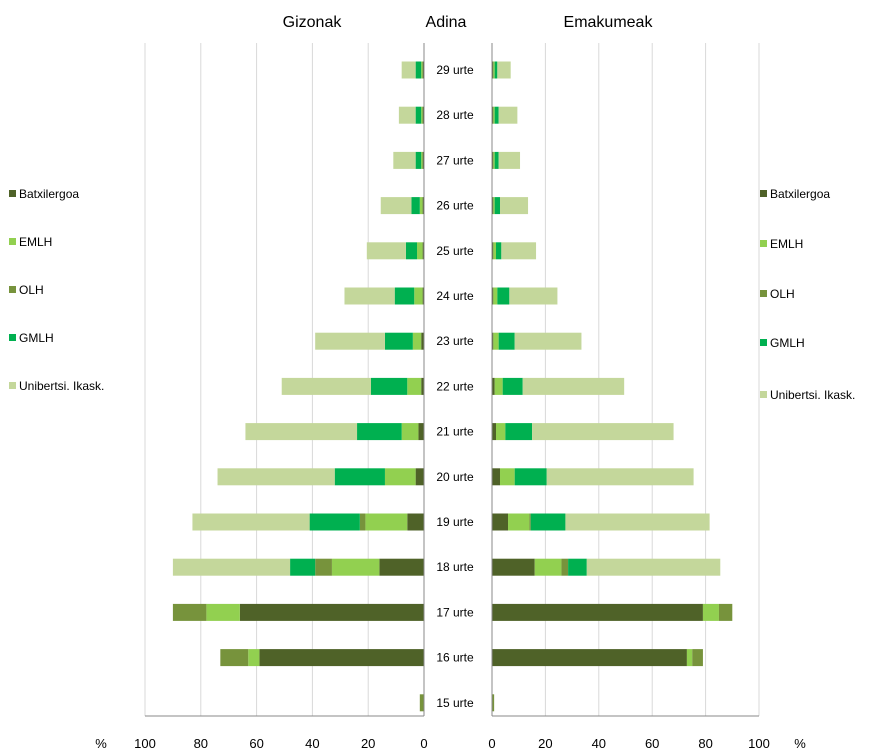  What do you see at coordinates (455, 296) in the screenshot?
I see `age-label: 24 urte` at bounding box center [455, 296].